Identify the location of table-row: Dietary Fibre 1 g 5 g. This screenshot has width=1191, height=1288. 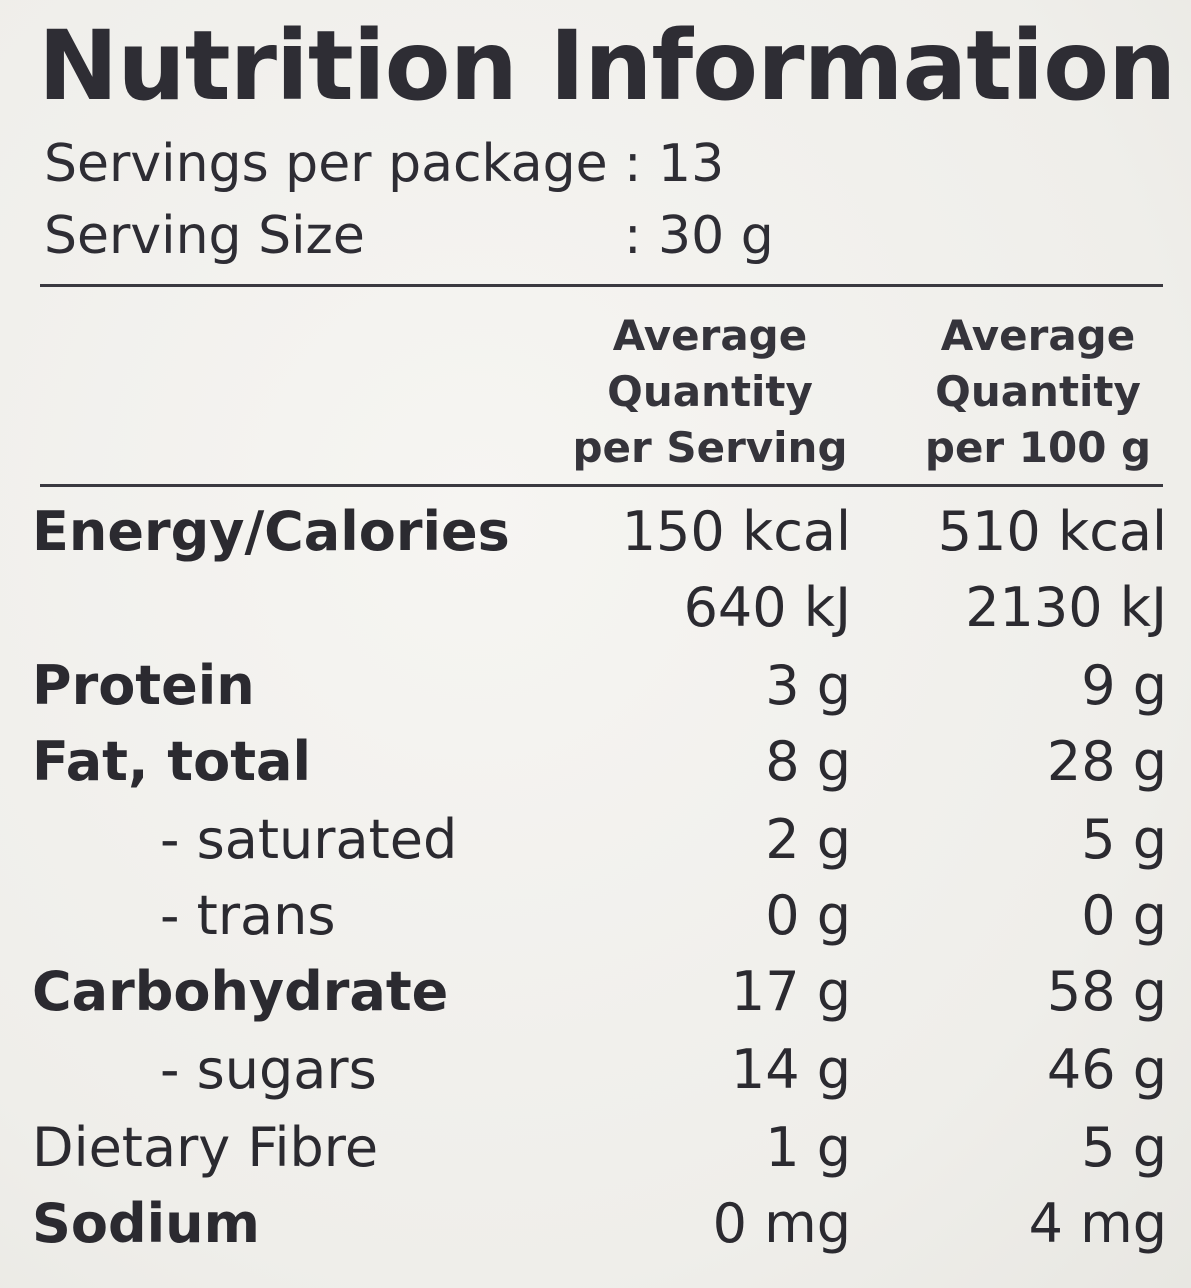
(595, 1148).